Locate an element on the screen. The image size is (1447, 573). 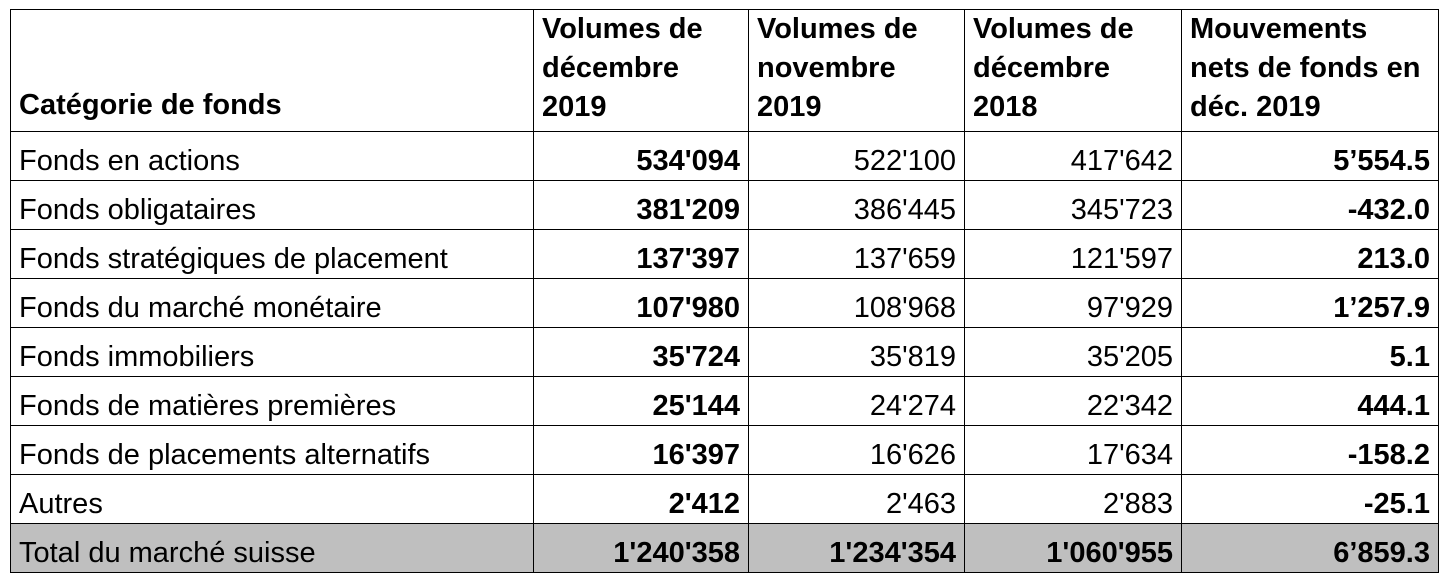
net-flow-cell: 5’554.5 is located at coordinates (1310, 156).